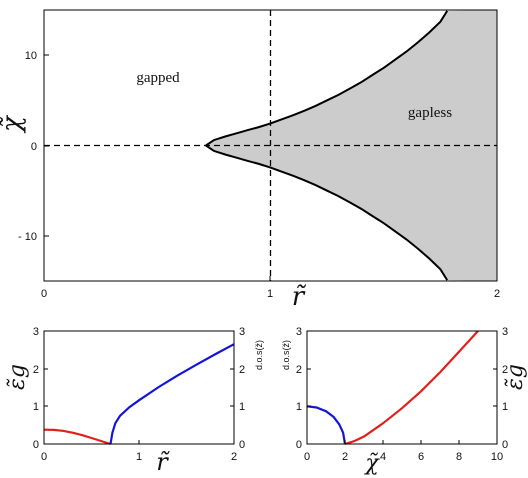 The image size is (528, 478). I want to click on bl-right-ticks: 0 1 2 3, so click(237, 388).